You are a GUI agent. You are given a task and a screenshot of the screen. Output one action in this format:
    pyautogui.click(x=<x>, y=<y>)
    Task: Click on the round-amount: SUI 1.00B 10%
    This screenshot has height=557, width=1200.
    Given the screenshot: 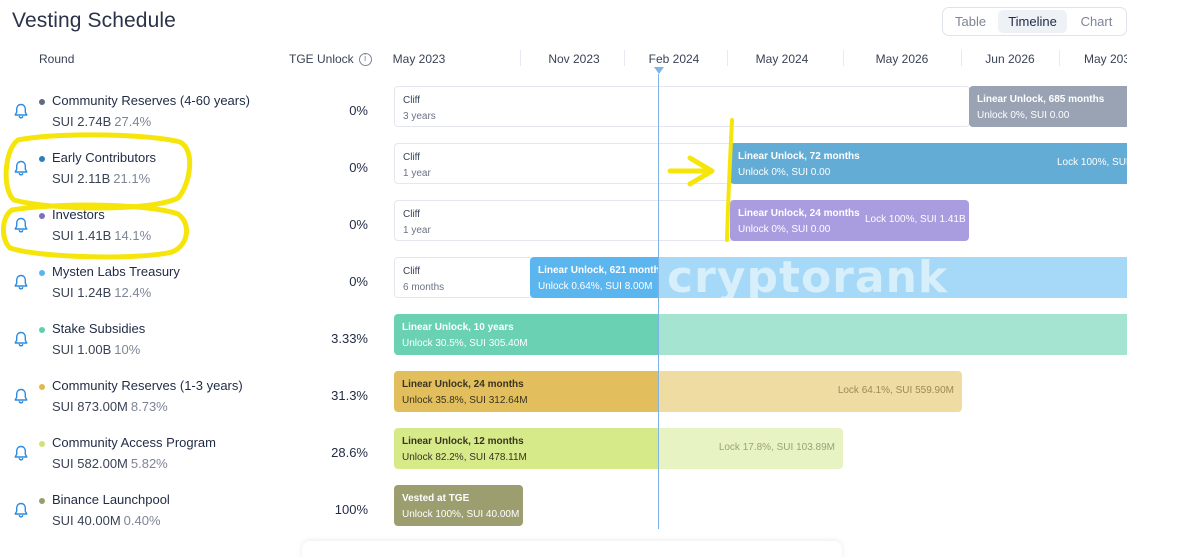 What is the action you would take?
    pyautogui.click(x=96, y=349)
    